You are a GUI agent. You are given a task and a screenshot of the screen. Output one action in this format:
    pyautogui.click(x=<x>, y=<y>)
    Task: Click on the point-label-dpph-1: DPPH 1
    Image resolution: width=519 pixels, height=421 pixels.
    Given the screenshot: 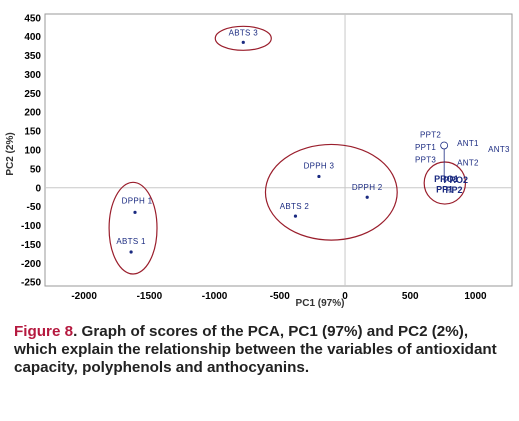 What is the action you would take?
    pyautogui.click(x=137, y=200)
    